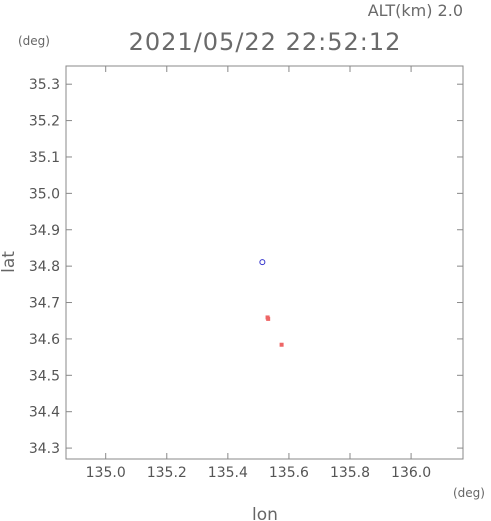  Describe the element at coordinates (106, 473) in the screenshot. I see `x-tick-label: 135.0` at that location.